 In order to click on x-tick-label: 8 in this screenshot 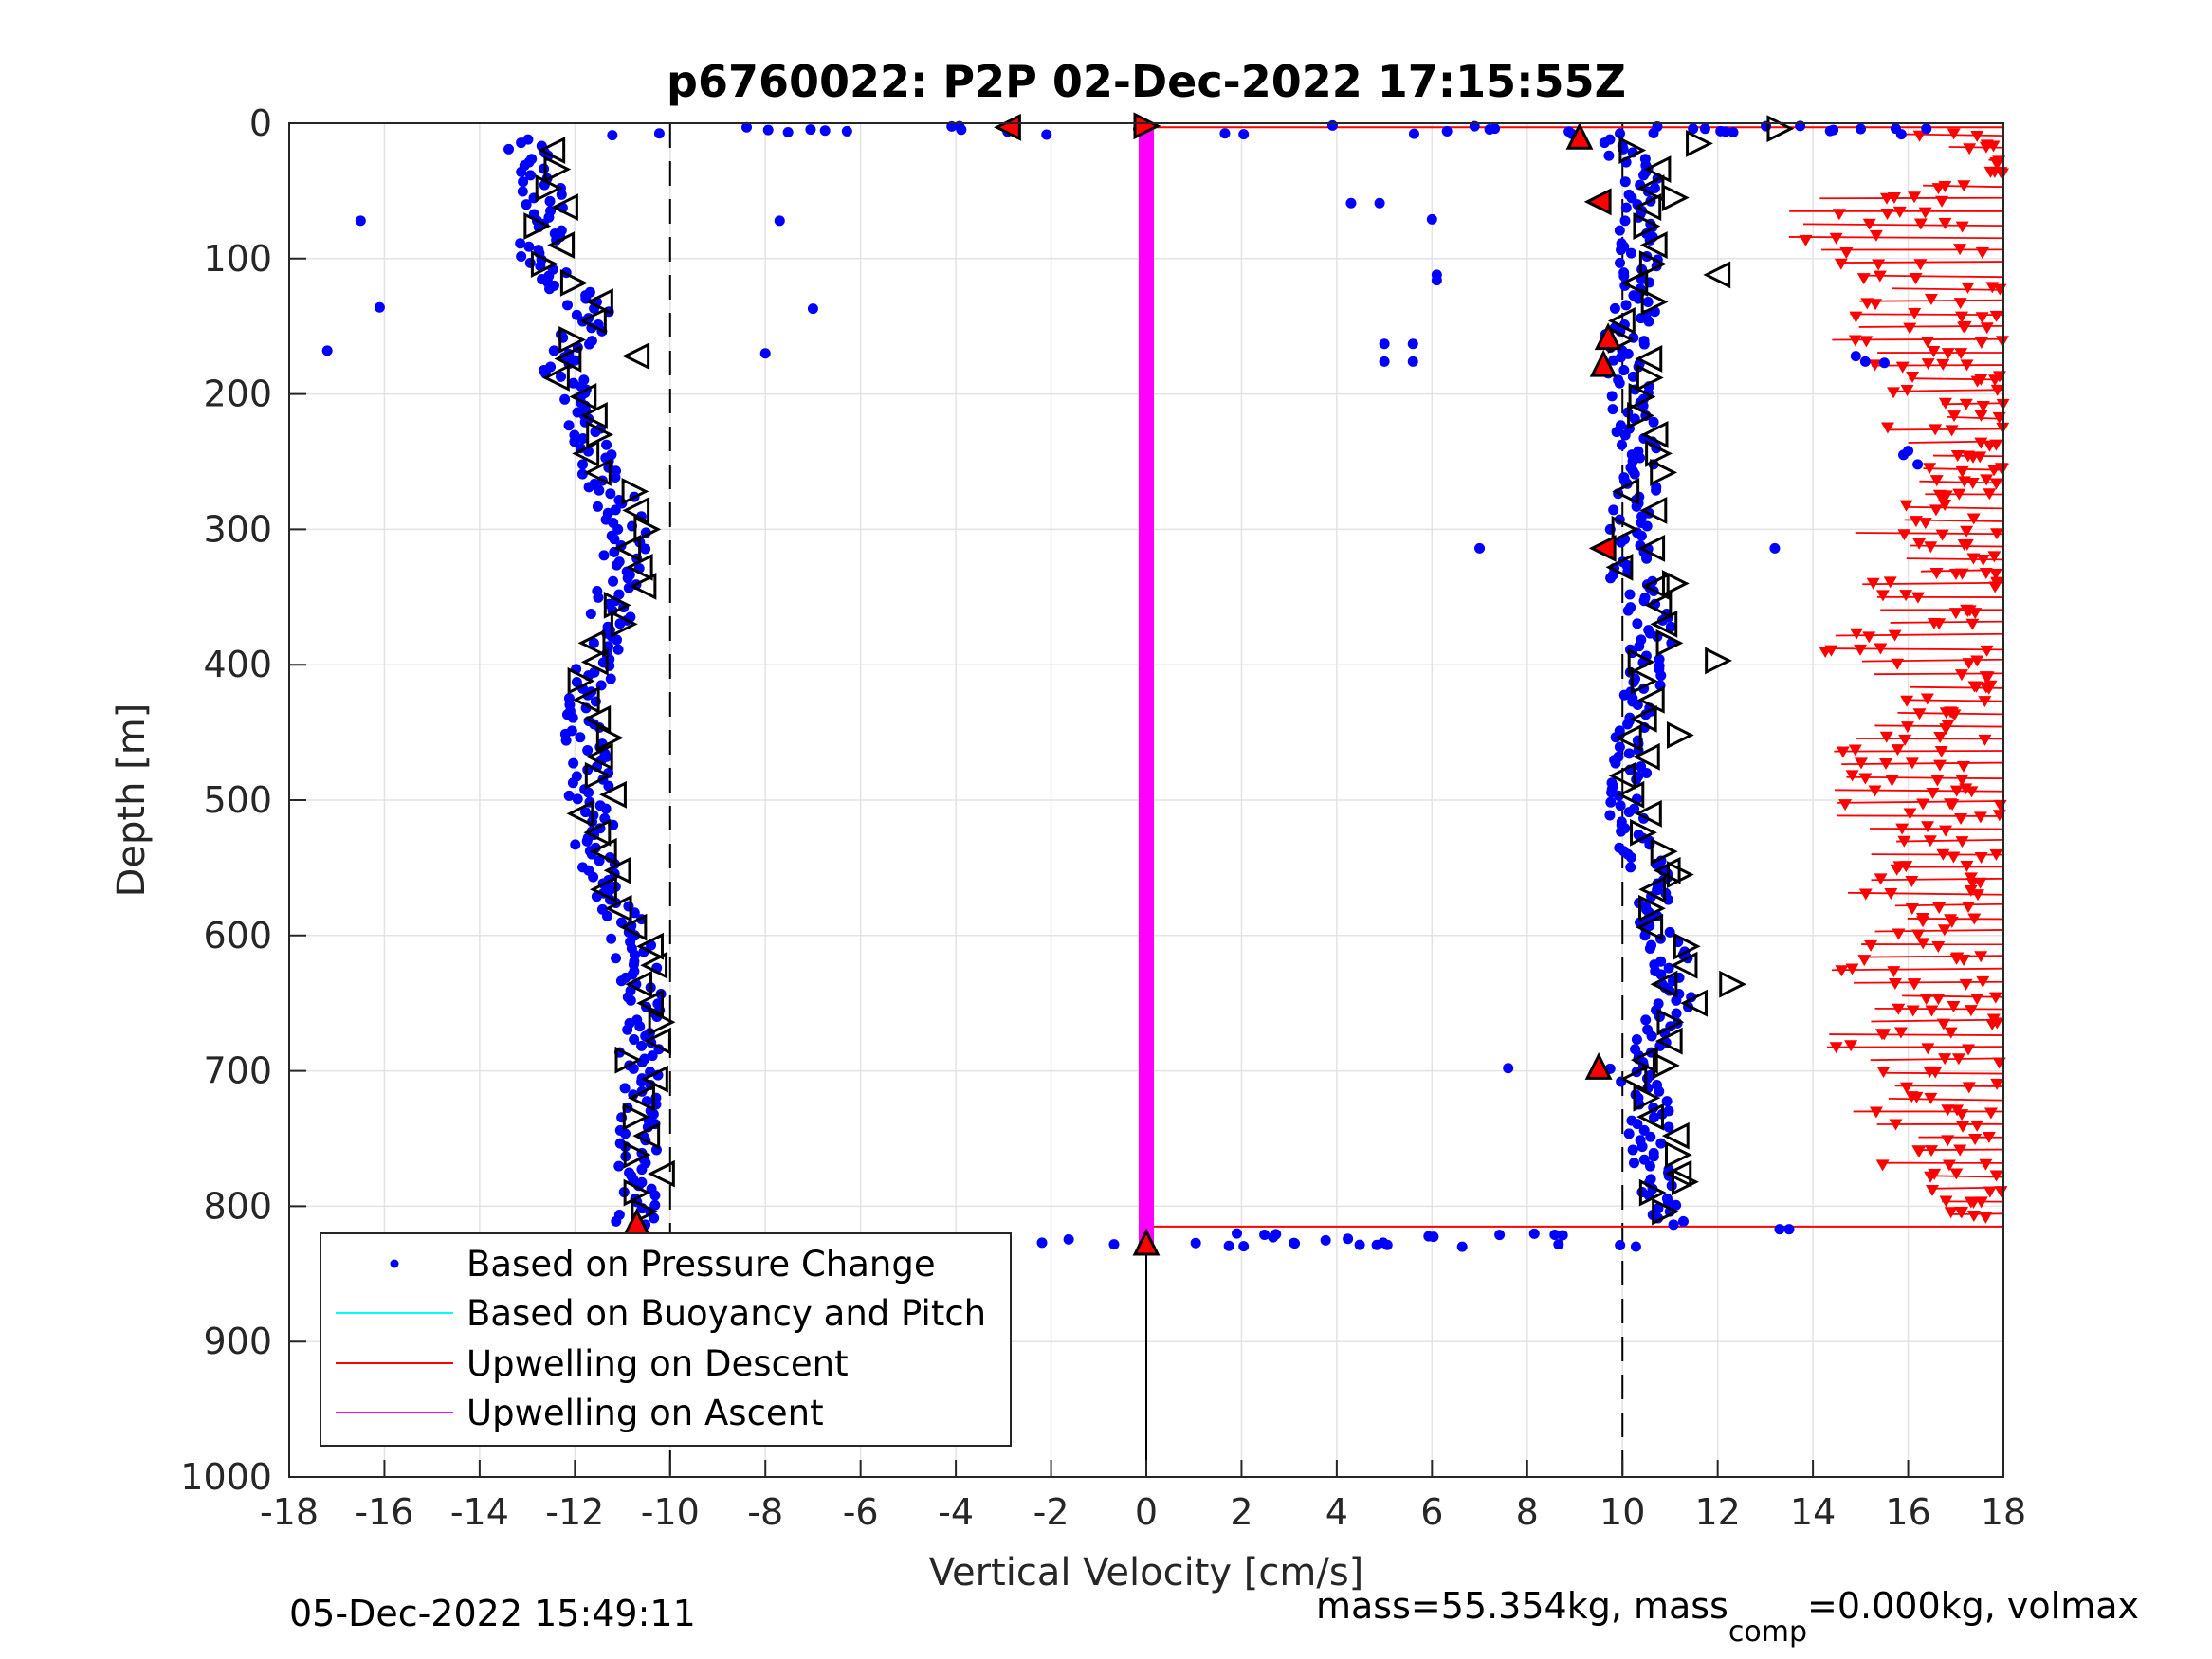, I will do `click(1527, 1512)`.